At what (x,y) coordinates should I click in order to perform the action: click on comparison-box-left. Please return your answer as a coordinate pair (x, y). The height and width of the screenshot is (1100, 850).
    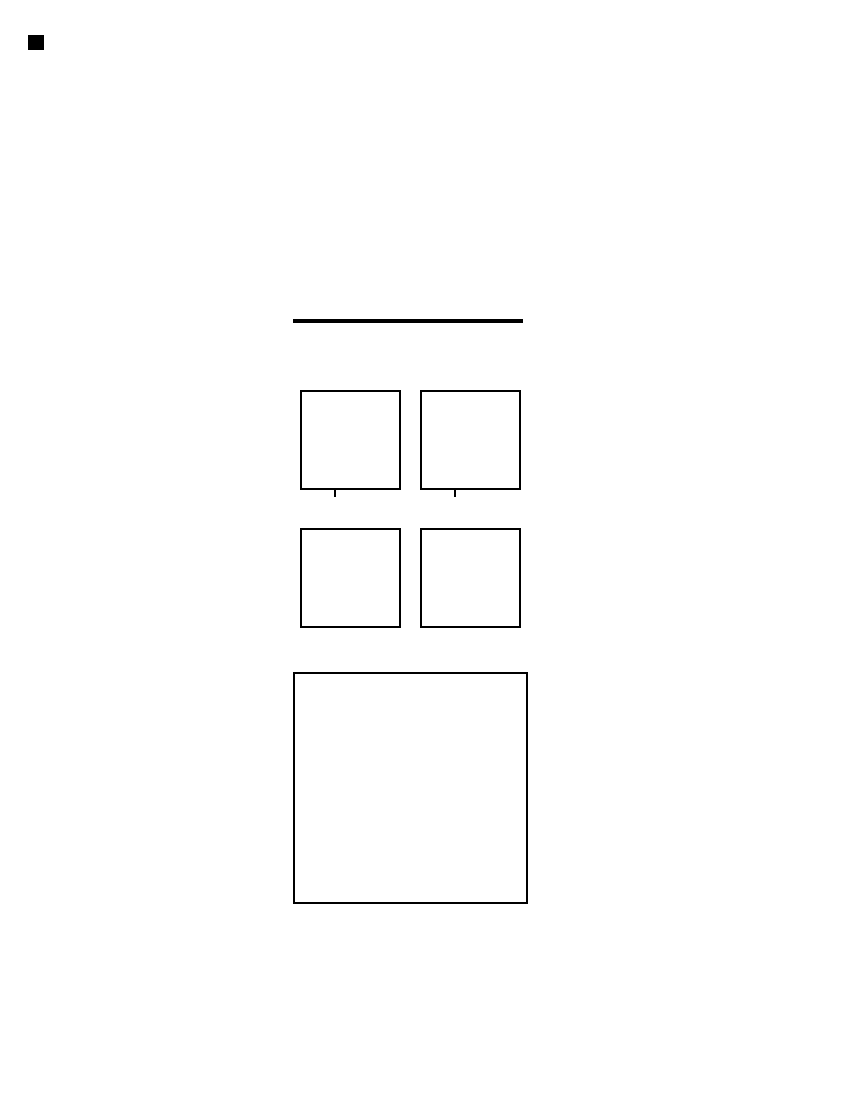
    Looking at the image, I should click on (350, 440).